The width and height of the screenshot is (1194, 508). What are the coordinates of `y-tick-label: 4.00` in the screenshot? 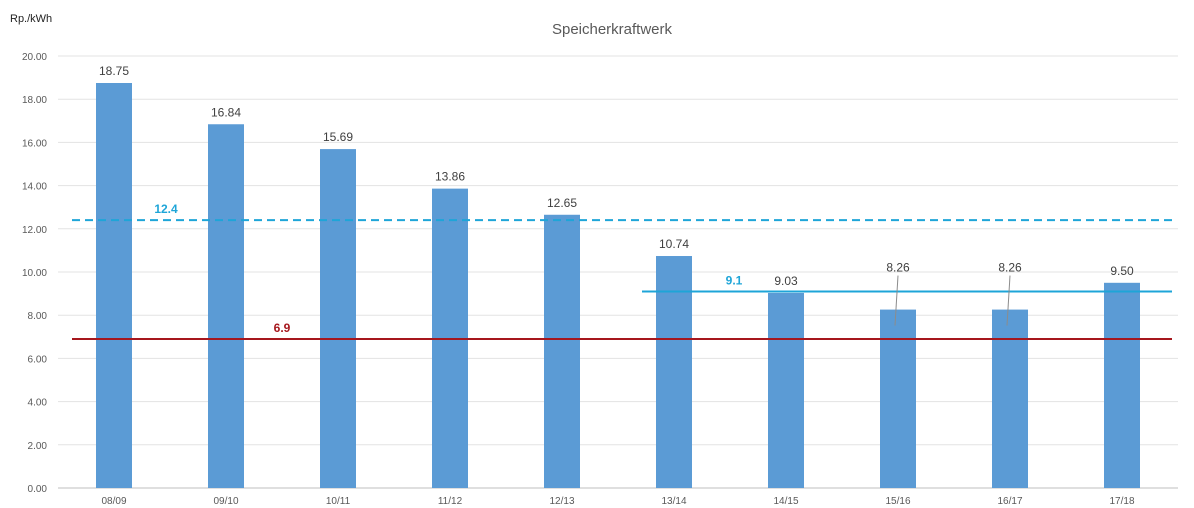 It's located at (38, 403).